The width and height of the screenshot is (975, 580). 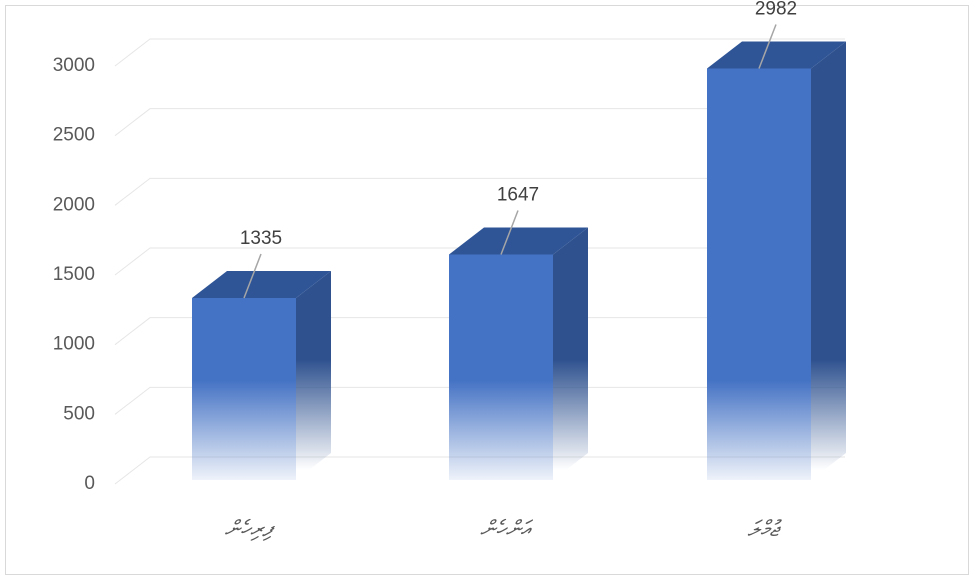 I want to click on y-tick-label: 2000, so click(x=74, y=204).